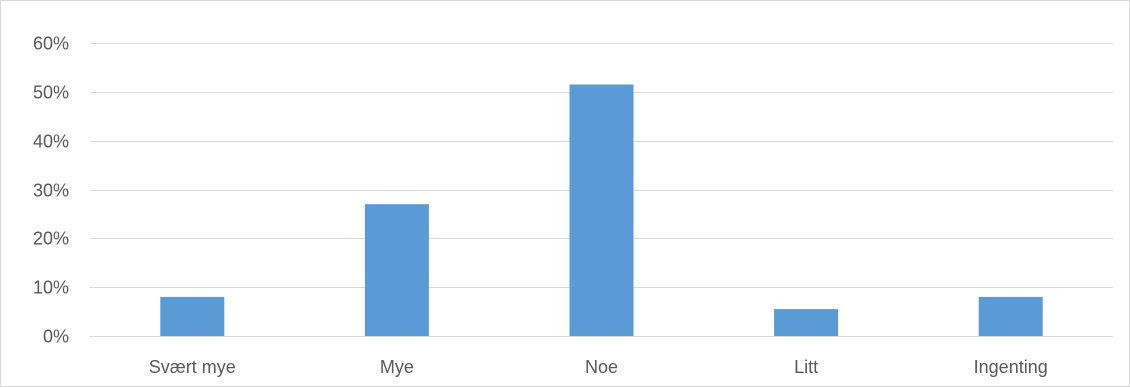 The image size is (1130, 388). I want to click on x-tick-label: Noe, so click(601, 367).